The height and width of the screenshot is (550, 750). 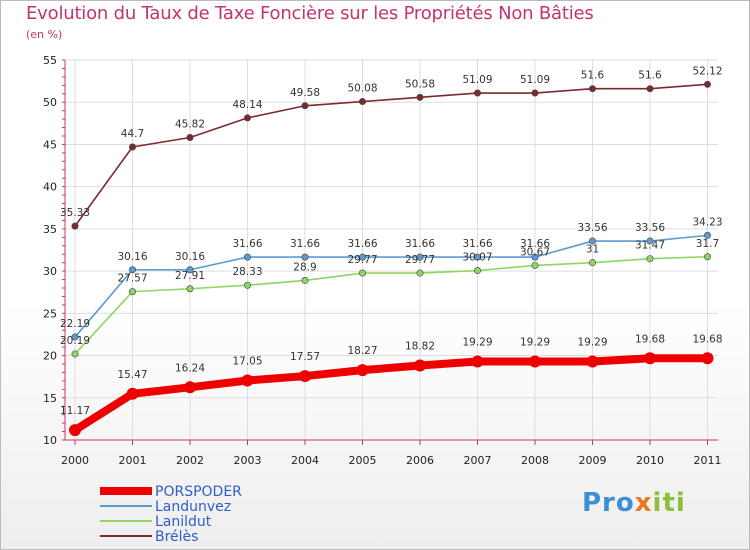 What do you see at coordinates (50, 313) in the screenshot?
I see `y-tick-label: 25` at bounding box center [50, 313].